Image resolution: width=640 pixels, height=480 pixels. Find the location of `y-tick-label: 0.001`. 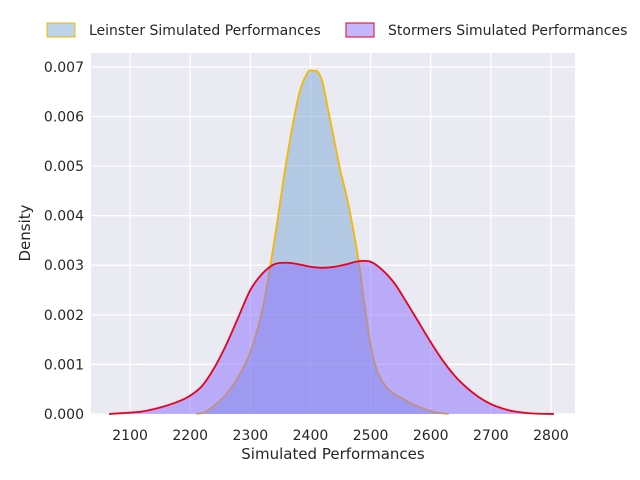

y-tick-label: 0.001 is located at coordinates (64, 365).